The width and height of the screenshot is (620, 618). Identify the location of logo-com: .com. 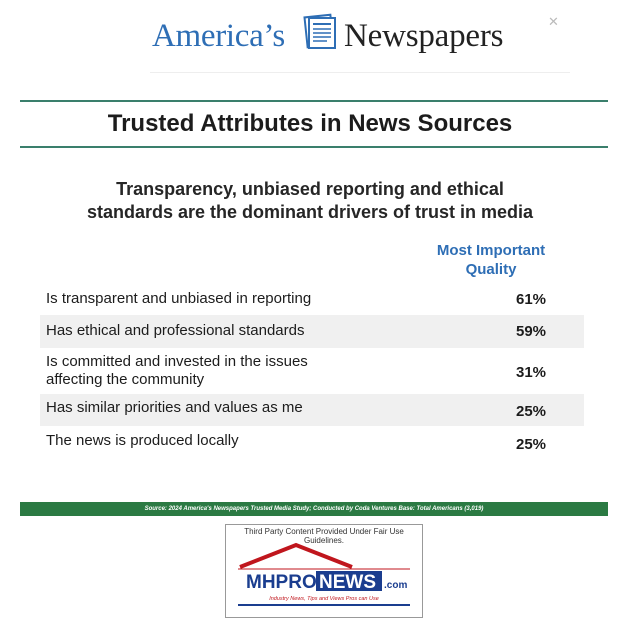
(395, 585).